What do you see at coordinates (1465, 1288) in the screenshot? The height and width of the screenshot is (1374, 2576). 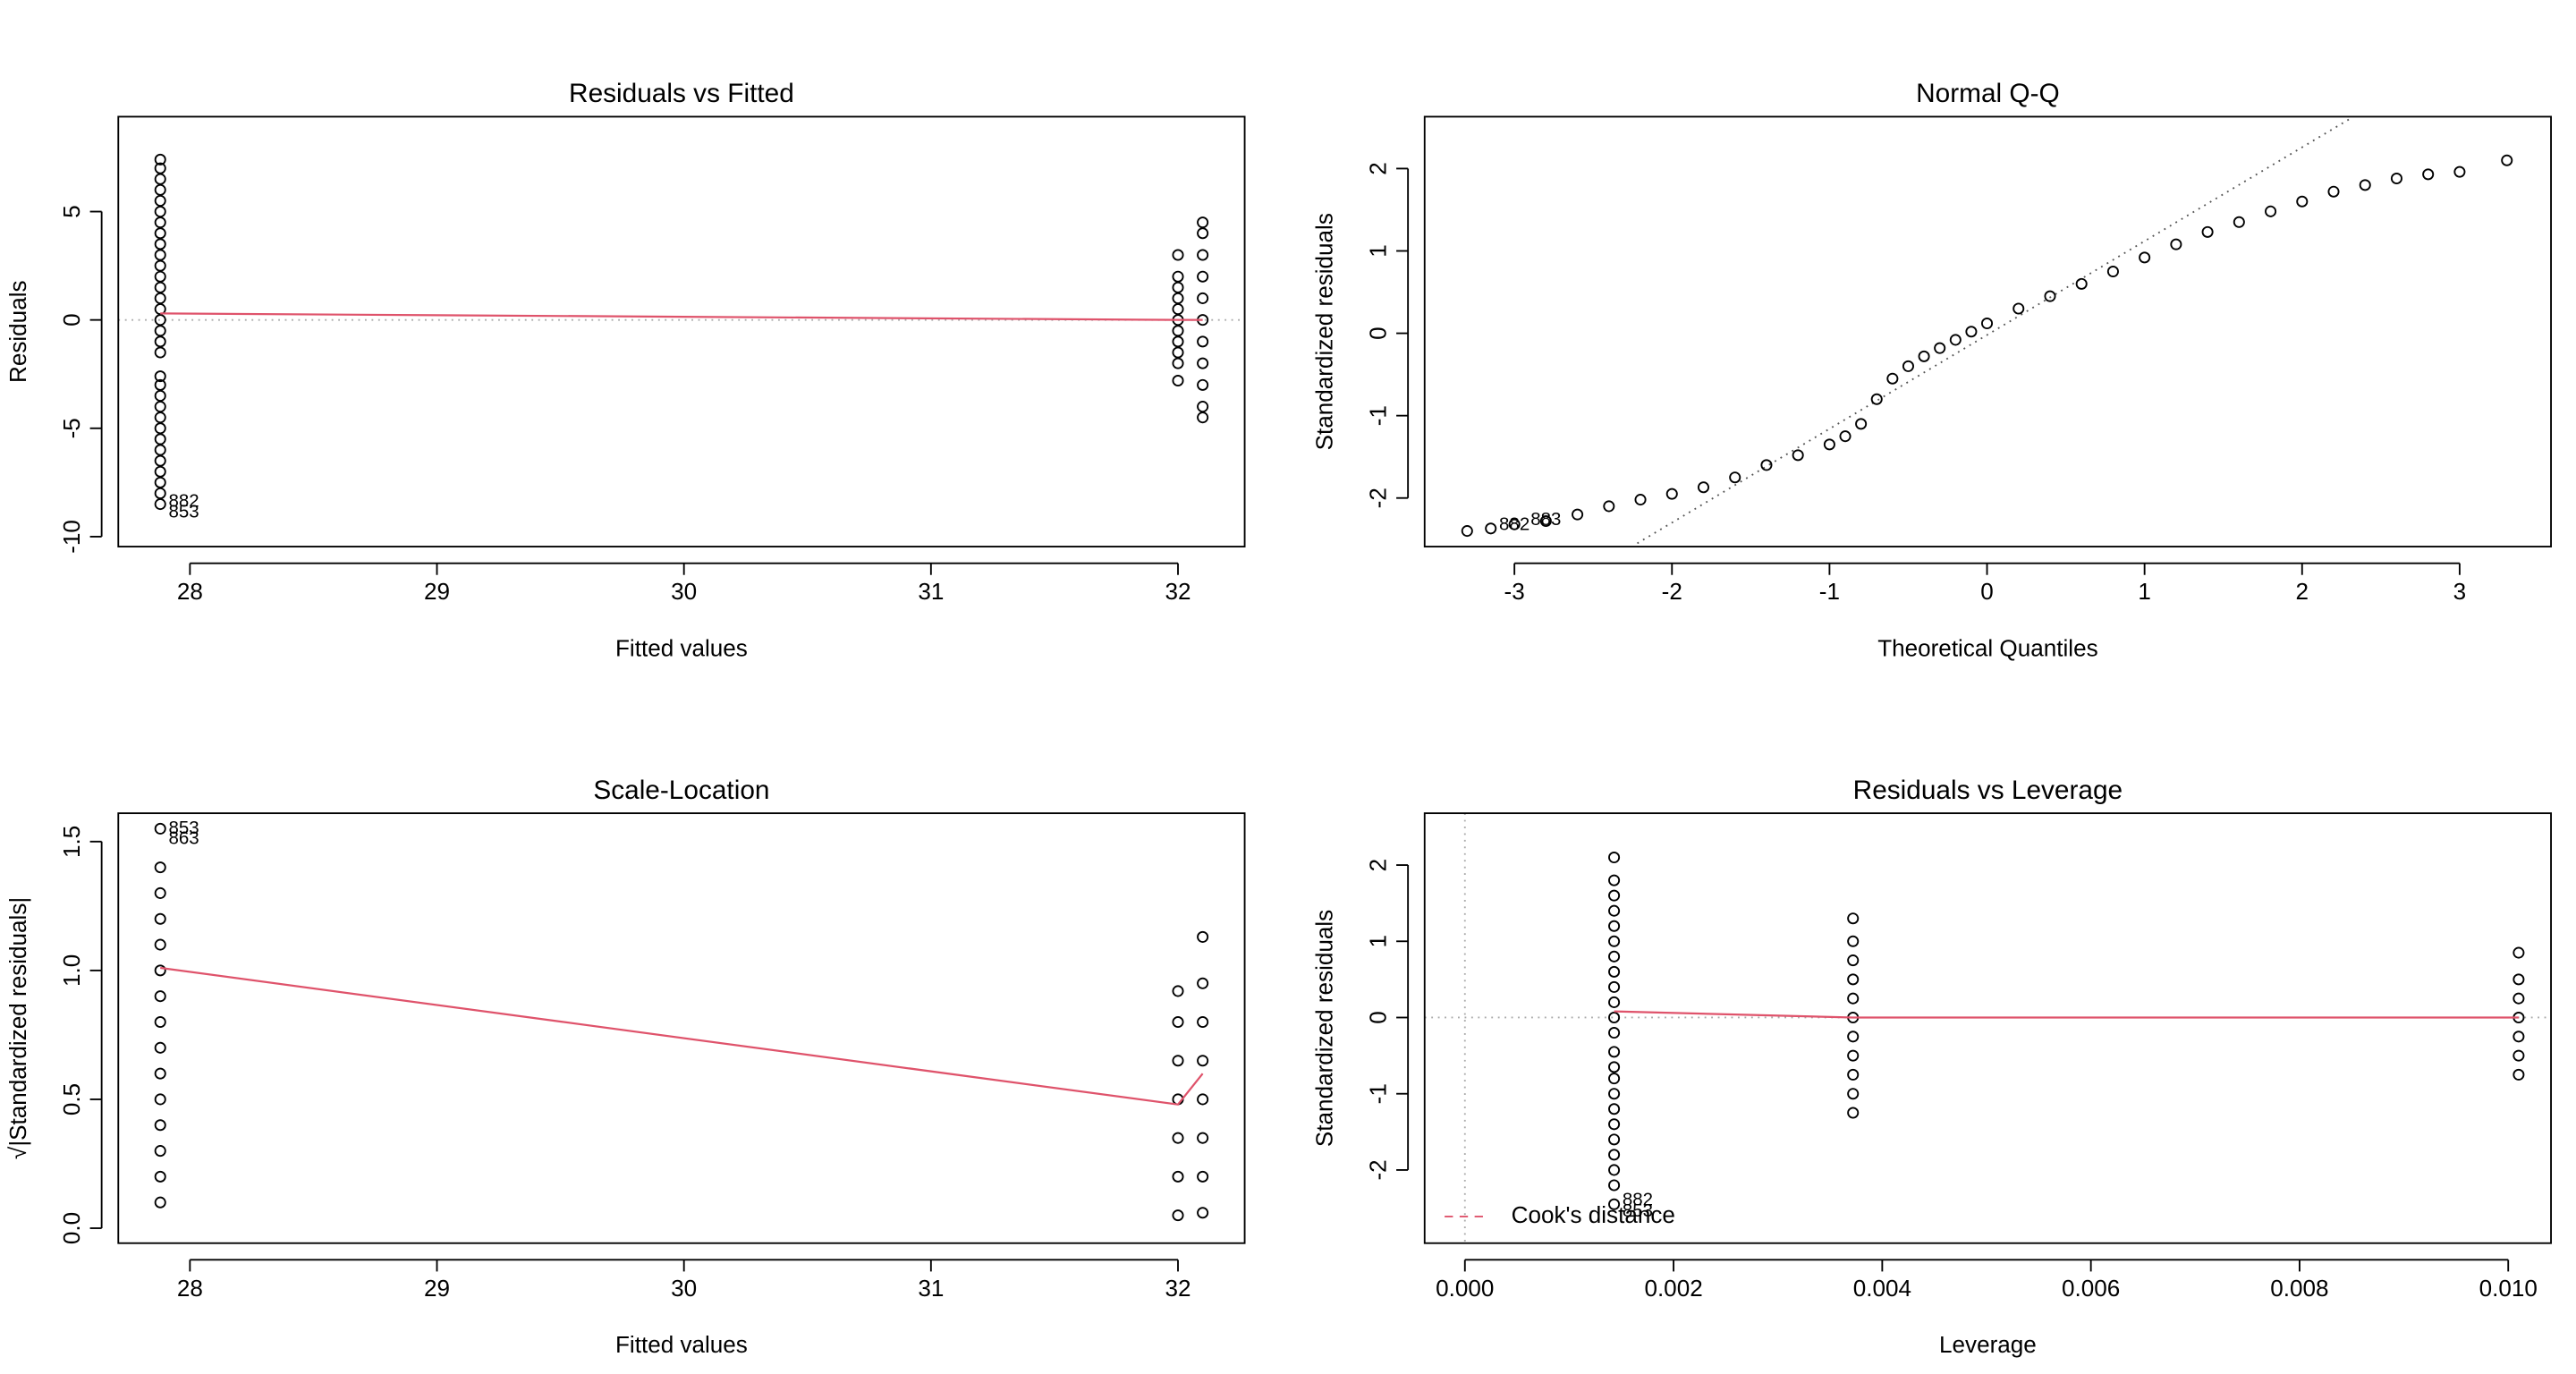 I see `x-tick-label: 0.000` at bounding box center [1465, 1288].